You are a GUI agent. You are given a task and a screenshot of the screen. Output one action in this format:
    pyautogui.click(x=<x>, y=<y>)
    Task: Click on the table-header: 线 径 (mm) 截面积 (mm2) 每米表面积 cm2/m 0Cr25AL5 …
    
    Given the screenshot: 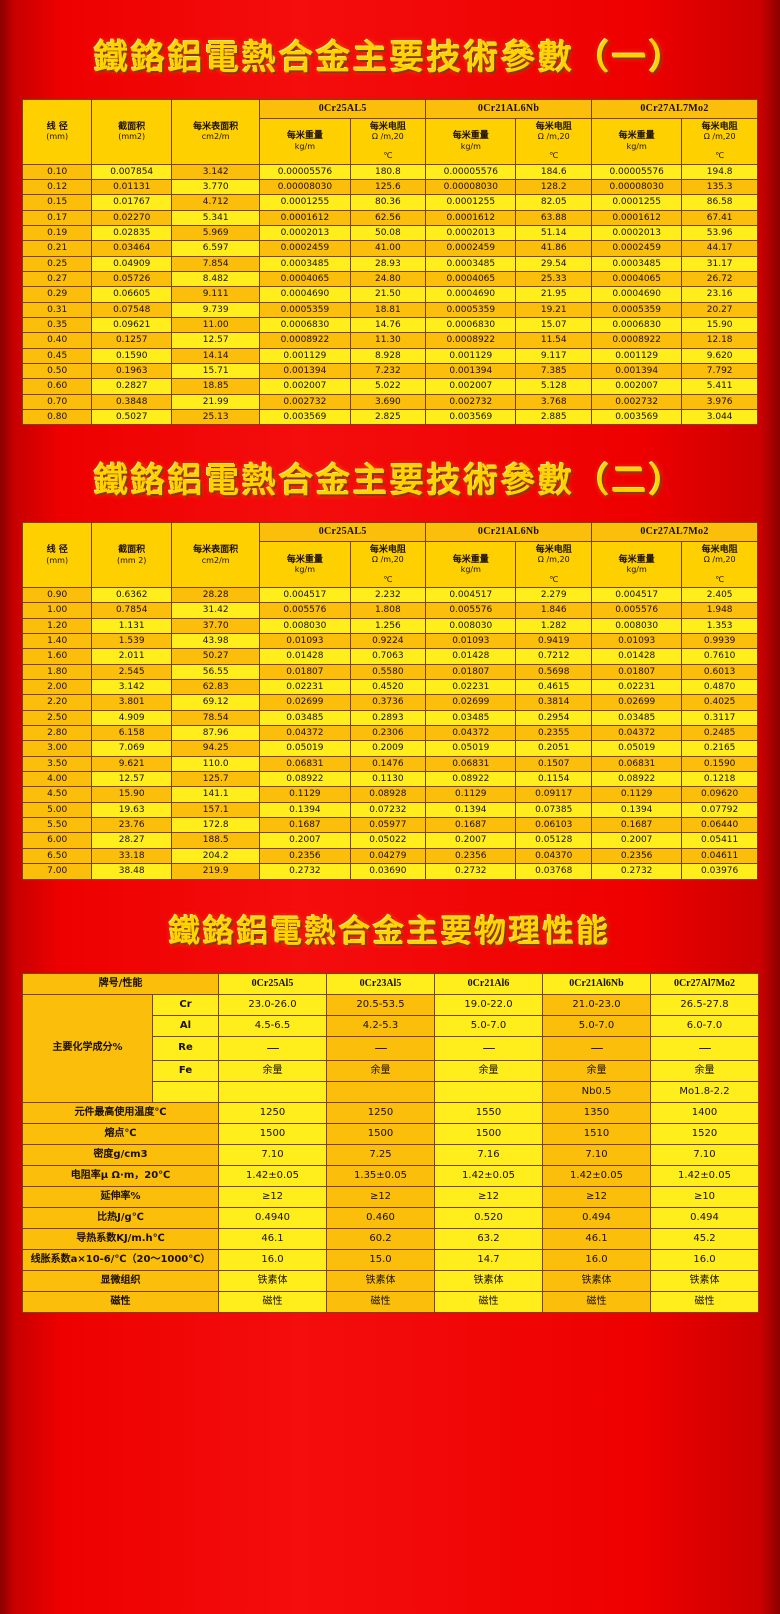 What is the action you would take?
    pyautogui.click(x=389, y=132)
    